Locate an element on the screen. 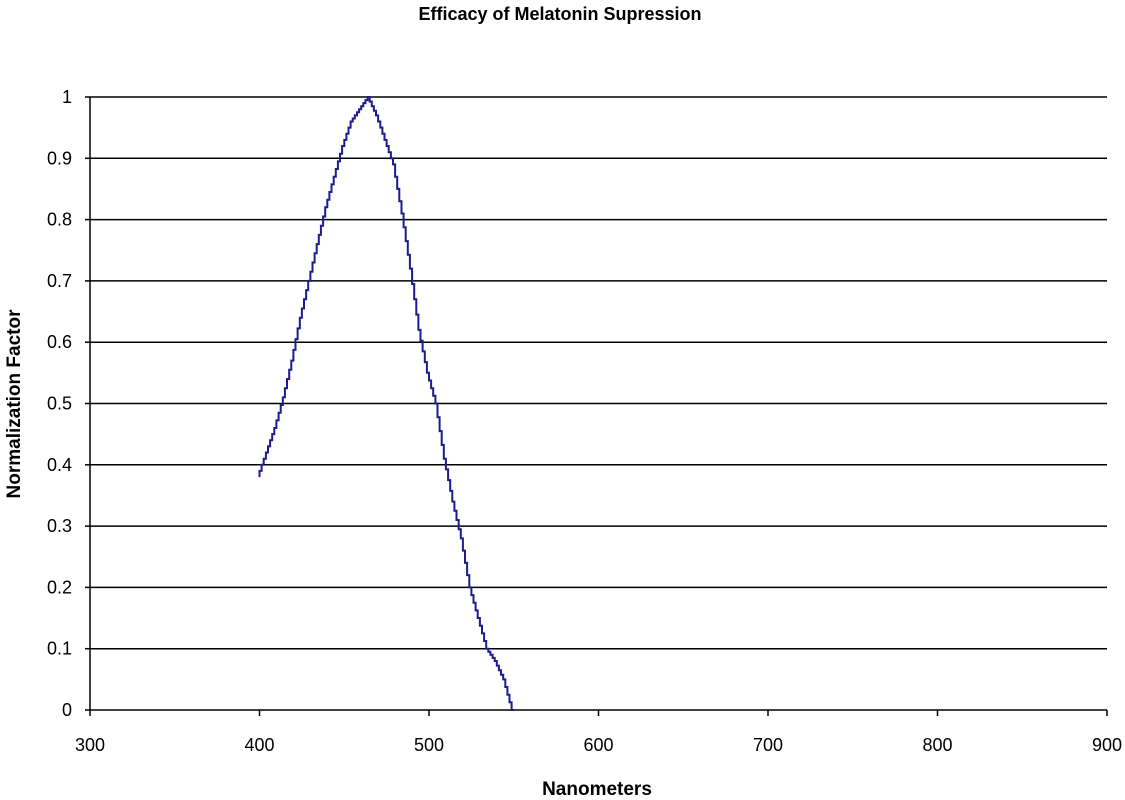 The image size is (1125, 800). y-tick-label: 1 is located at coordinates (67, 97).